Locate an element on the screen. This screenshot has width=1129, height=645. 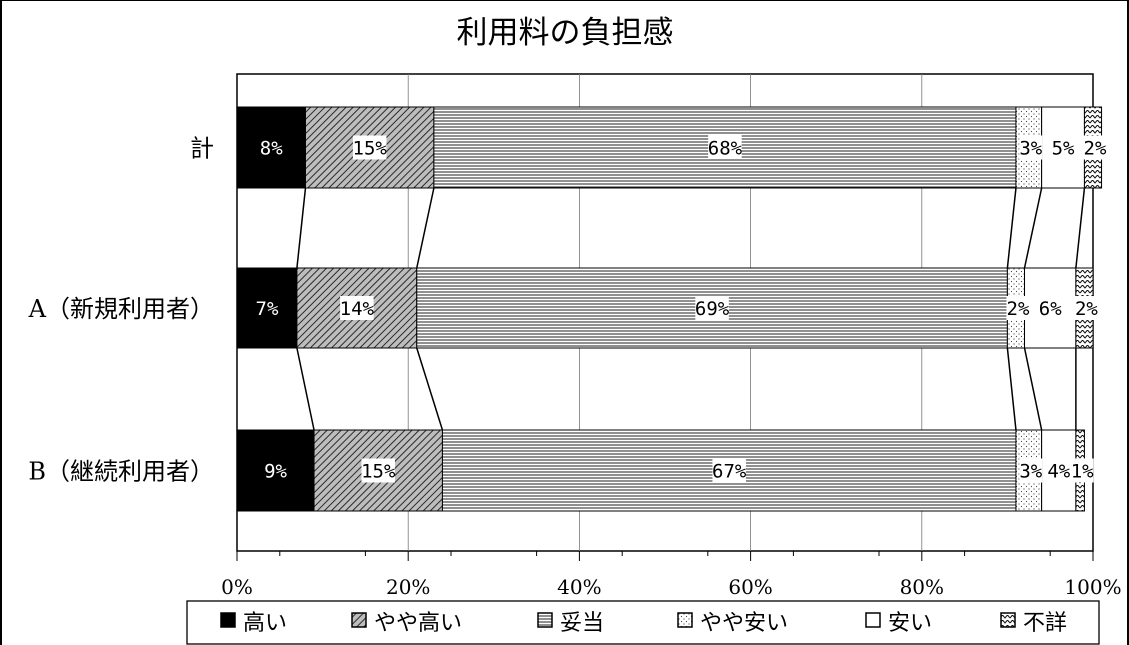
data-label: 8% is located at coordinates (271, 149).